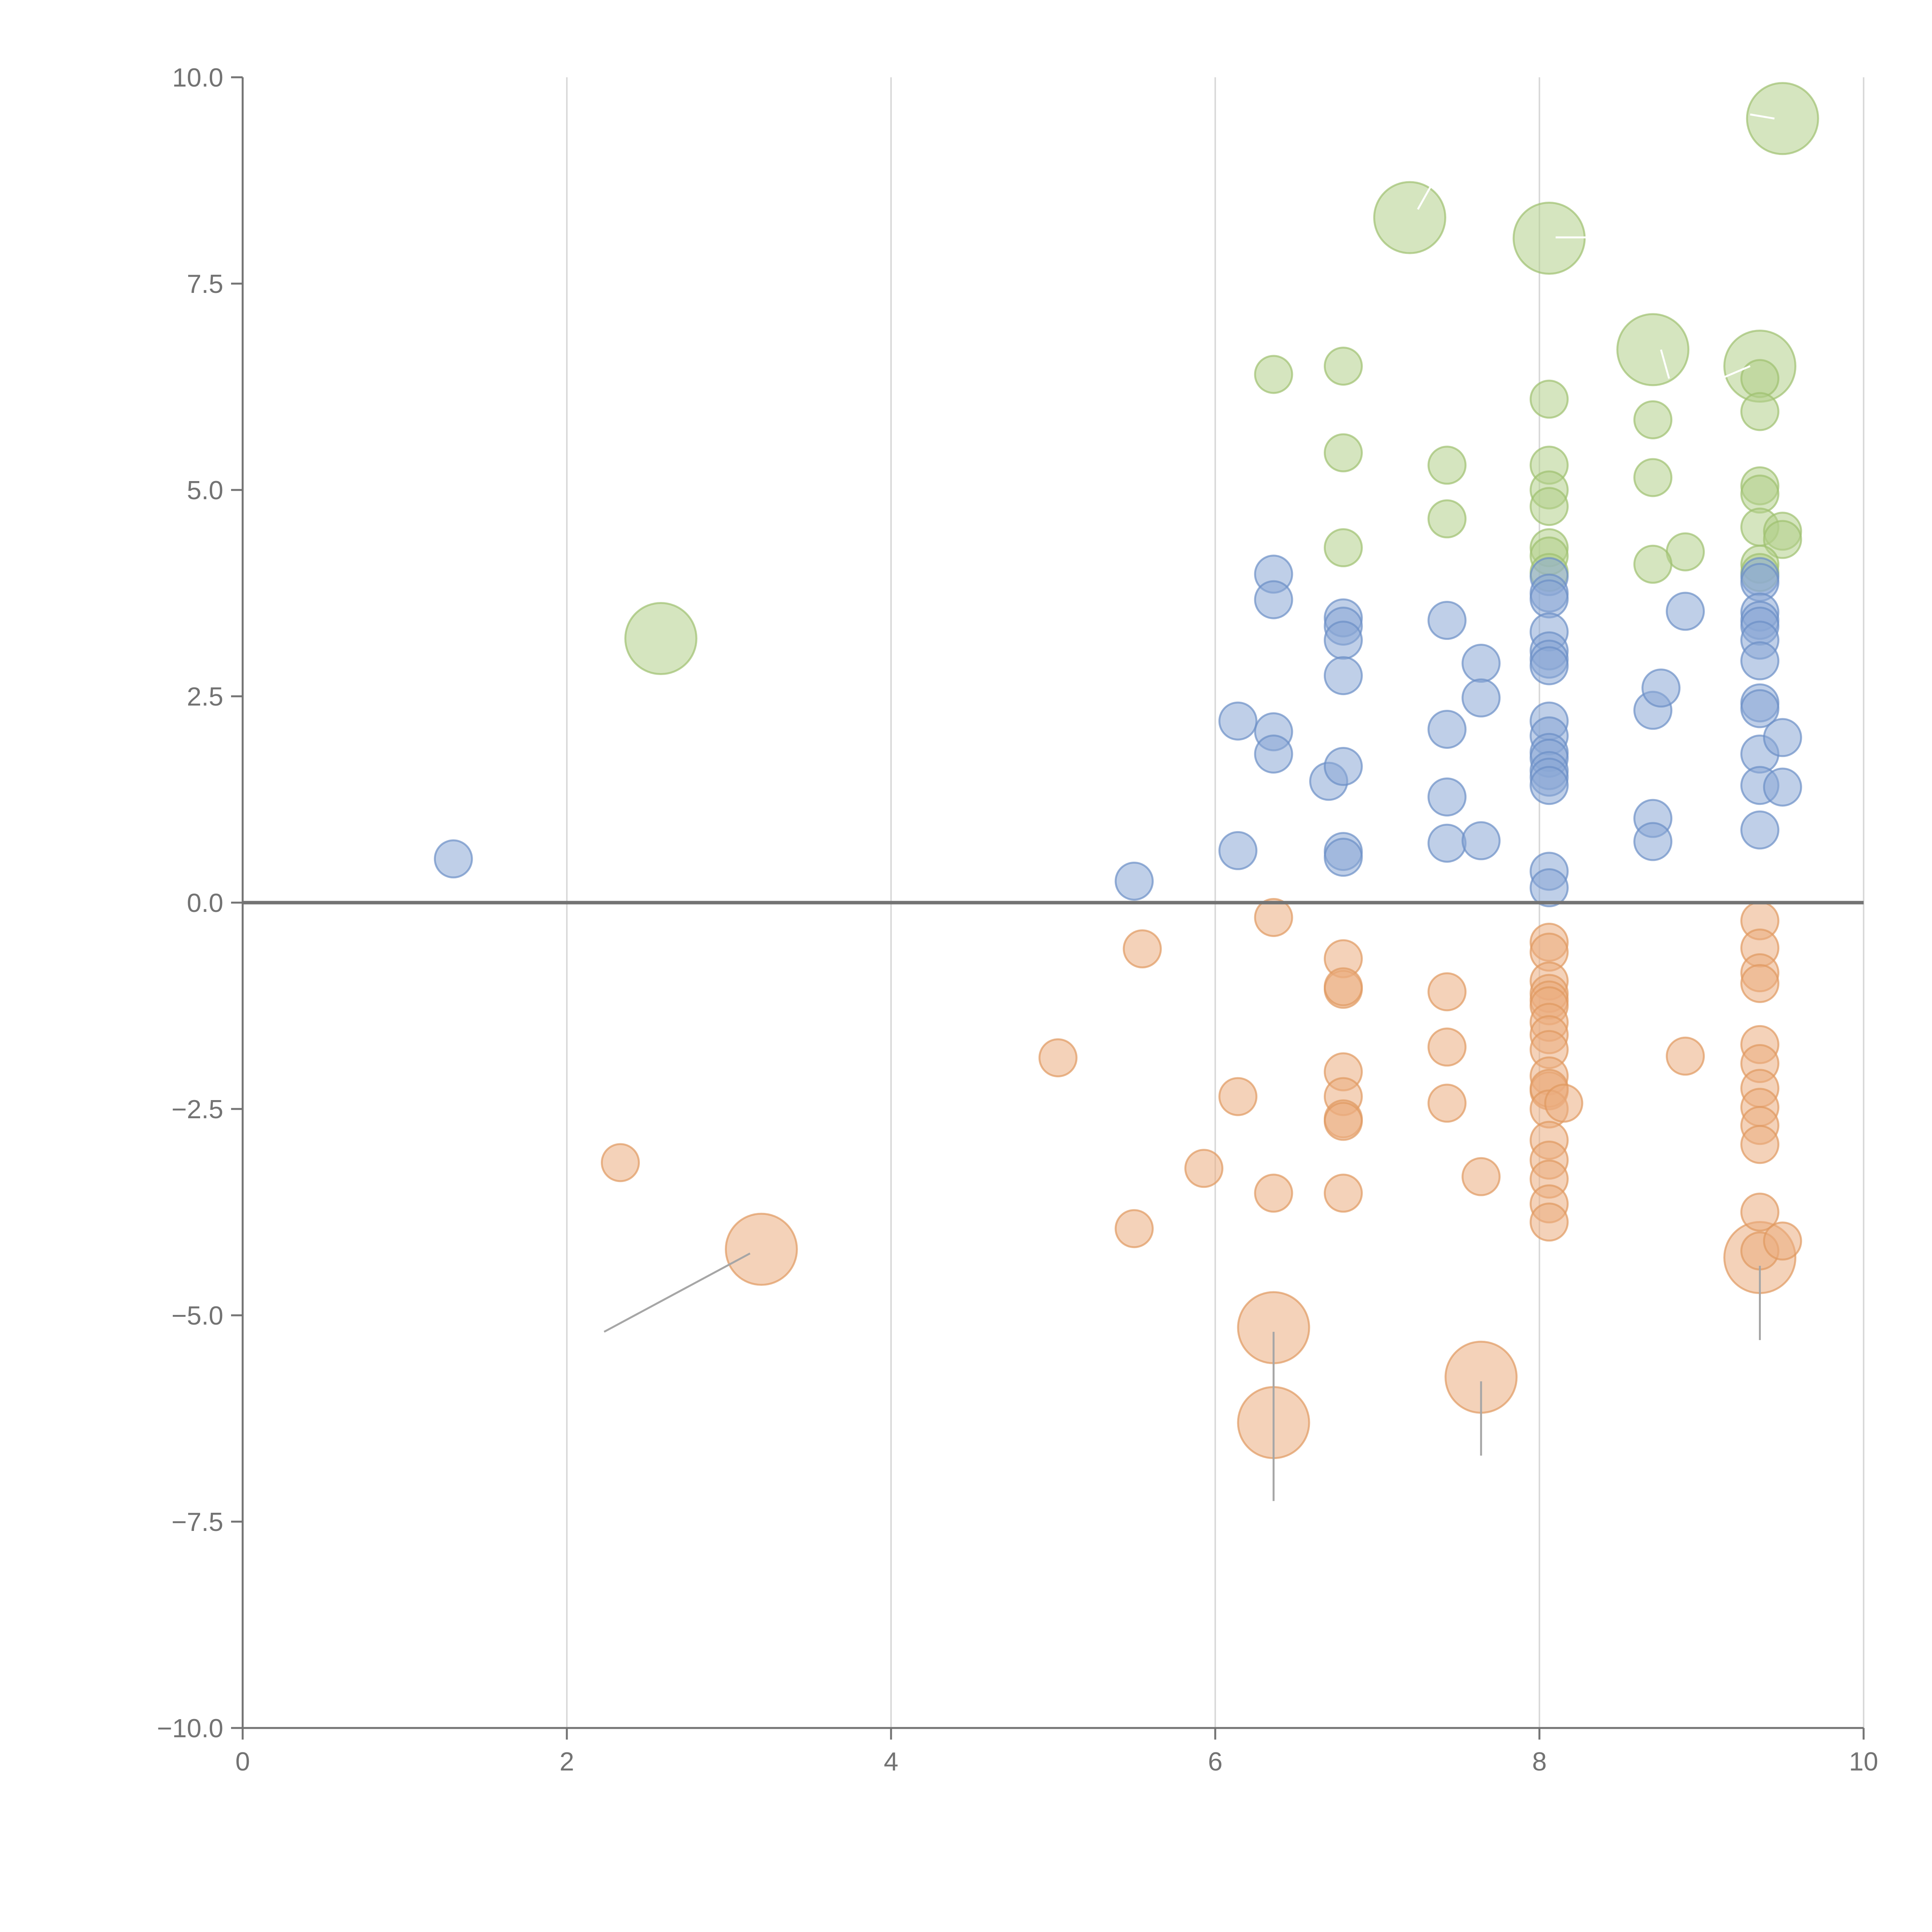 The height and width of the screenshot is (1932, 1932). Describe the element at coordinates (1215, 1761) in the screenshot. I see `x-tick-label: 6` at that location.